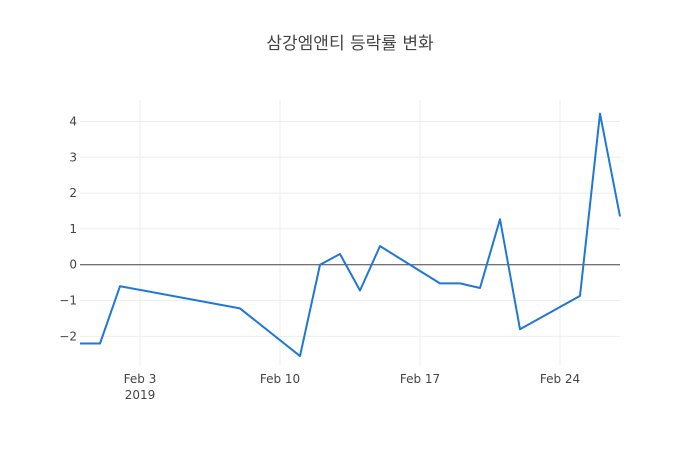 This screenshot has height=450, width=700. I want to click on y-tick-label: −2, so click(68, 336).